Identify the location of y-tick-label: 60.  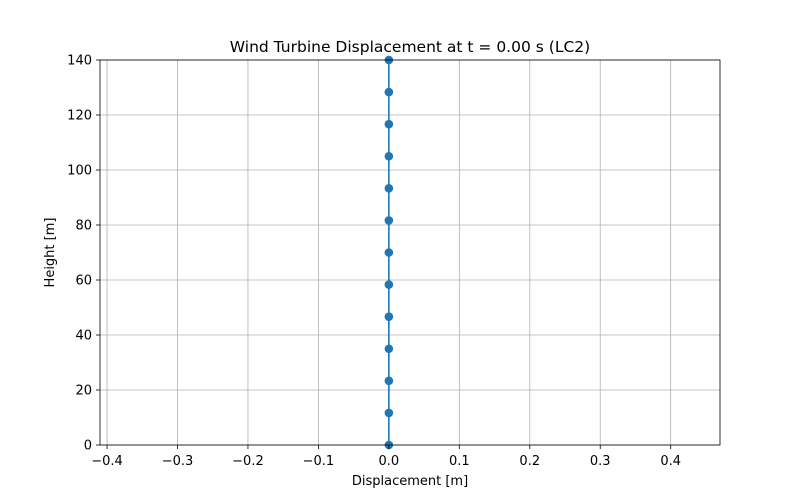
(83, 281).